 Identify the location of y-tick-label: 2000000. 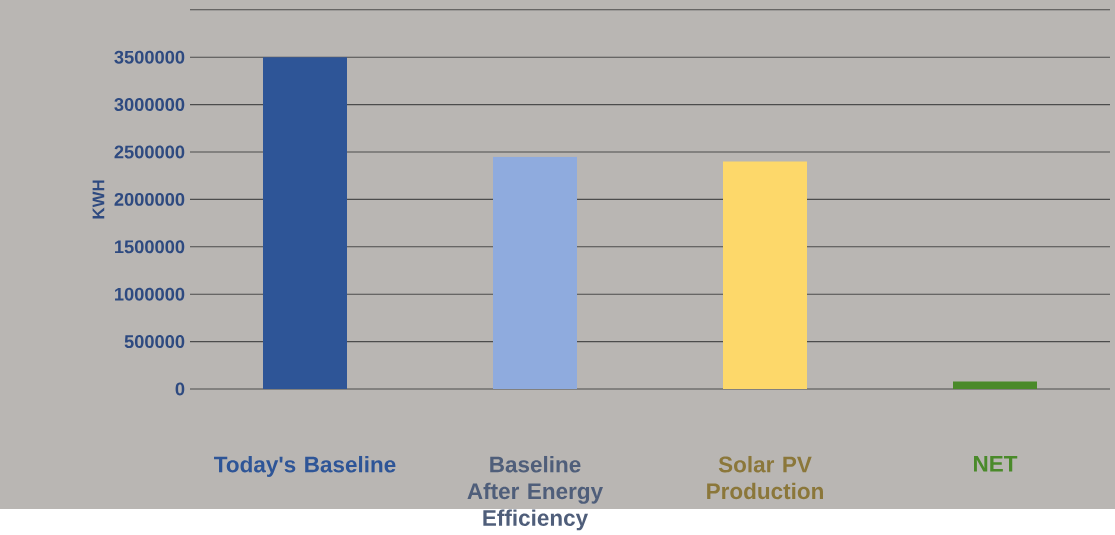
(149, 199).